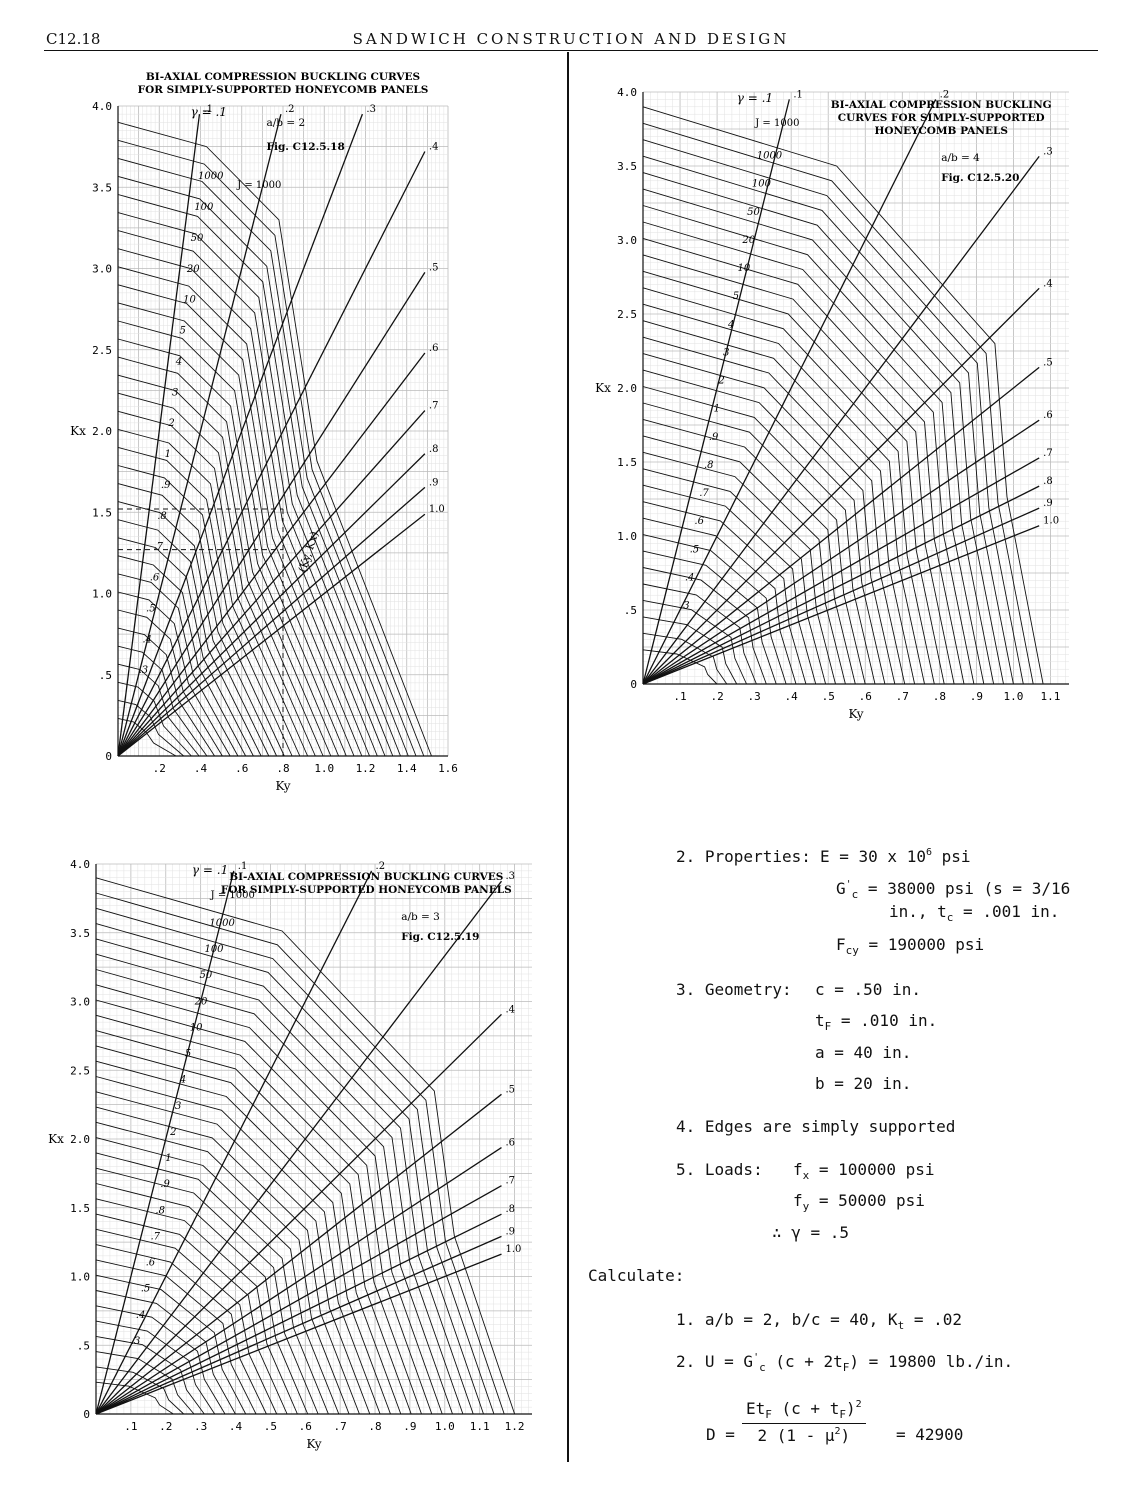  I want to click on y-tick-label: 1.0, so click(80, 1277).